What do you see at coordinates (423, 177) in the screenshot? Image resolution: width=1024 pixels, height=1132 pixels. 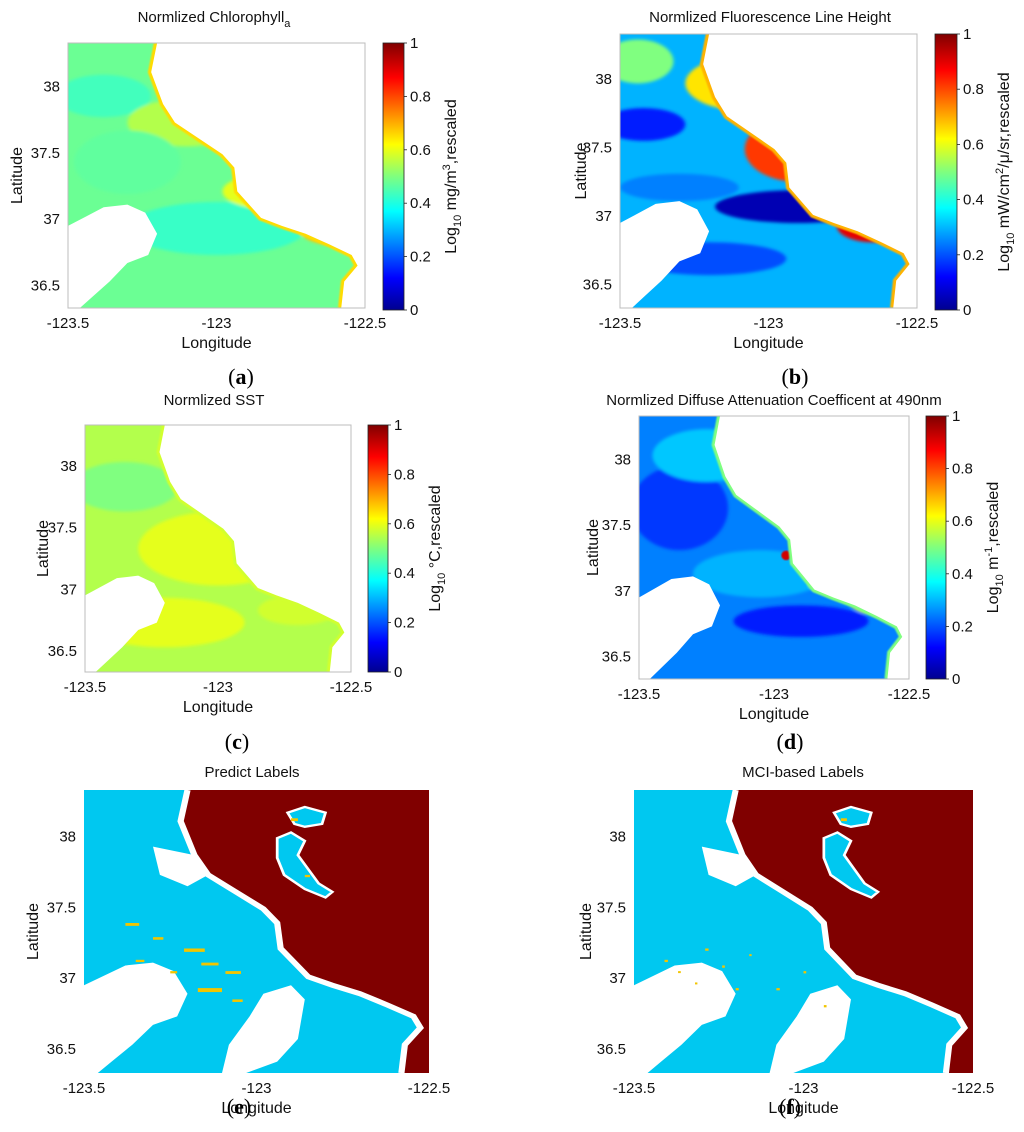 I see `colorbar: 1 0.8 0.6 0.4 0.2 0 Log10 mg/m3,rescaled` at bounding box center [423, 177].